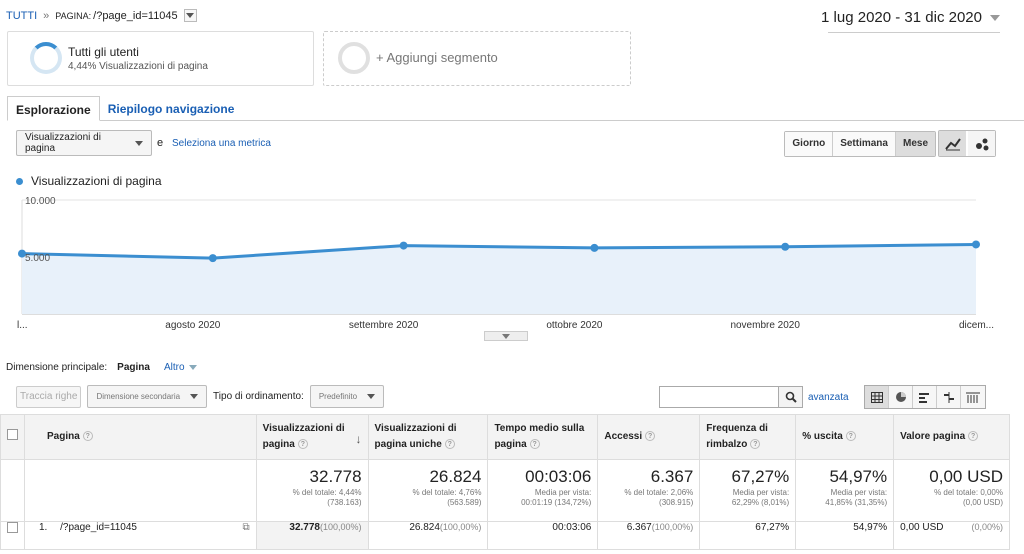 Image resolution: width=1024 pixels, height=554 pixels. What do you see at coordinates (639, 527) in the screenshot?
I see `row-entrances-value: 6.367` at bounding box center [639, 527].